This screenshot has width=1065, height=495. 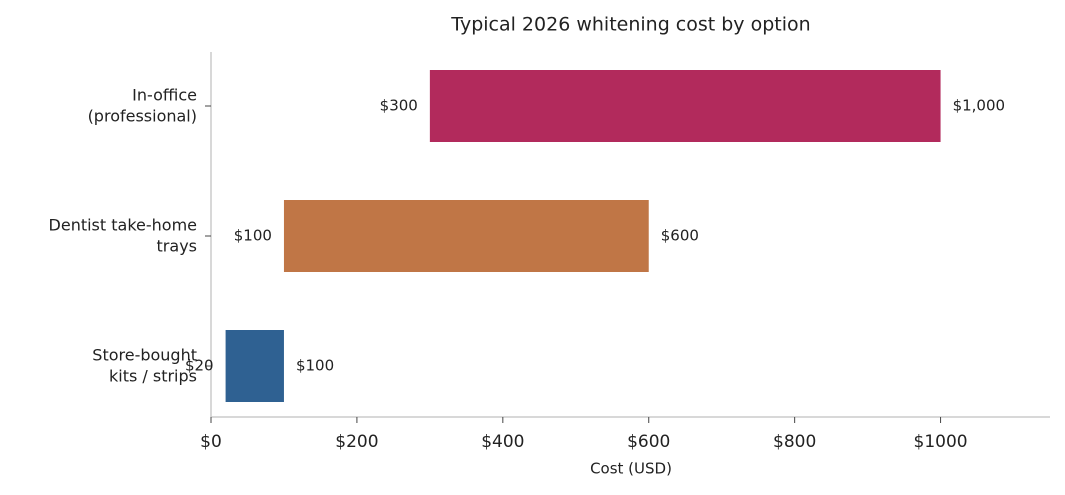 What do you see at coordinates (631, 469) in the screenshot?
I see `x-axis-label: Cost (USD)` at bounding box center [631, 469].